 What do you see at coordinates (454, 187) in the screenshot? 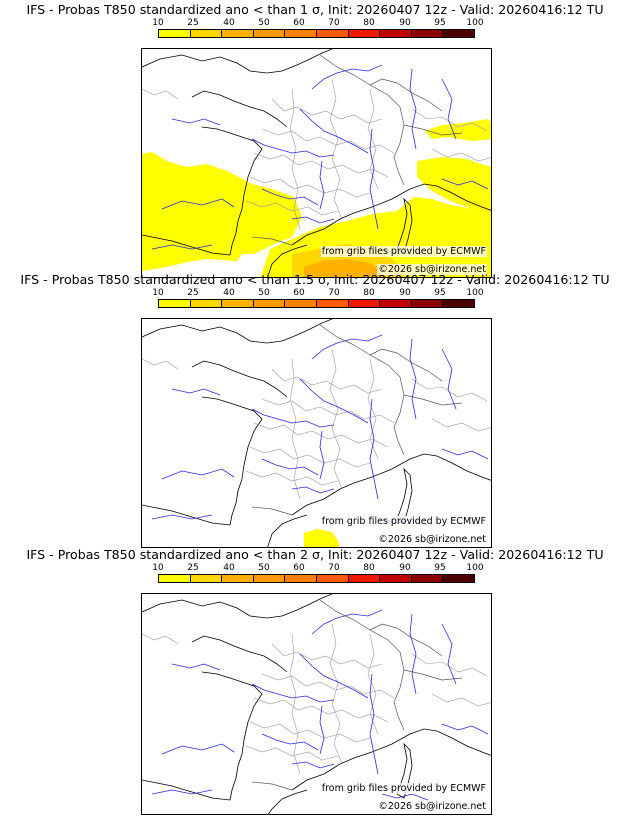
I see `prob-area-alps` at bounding box center [454, 187].